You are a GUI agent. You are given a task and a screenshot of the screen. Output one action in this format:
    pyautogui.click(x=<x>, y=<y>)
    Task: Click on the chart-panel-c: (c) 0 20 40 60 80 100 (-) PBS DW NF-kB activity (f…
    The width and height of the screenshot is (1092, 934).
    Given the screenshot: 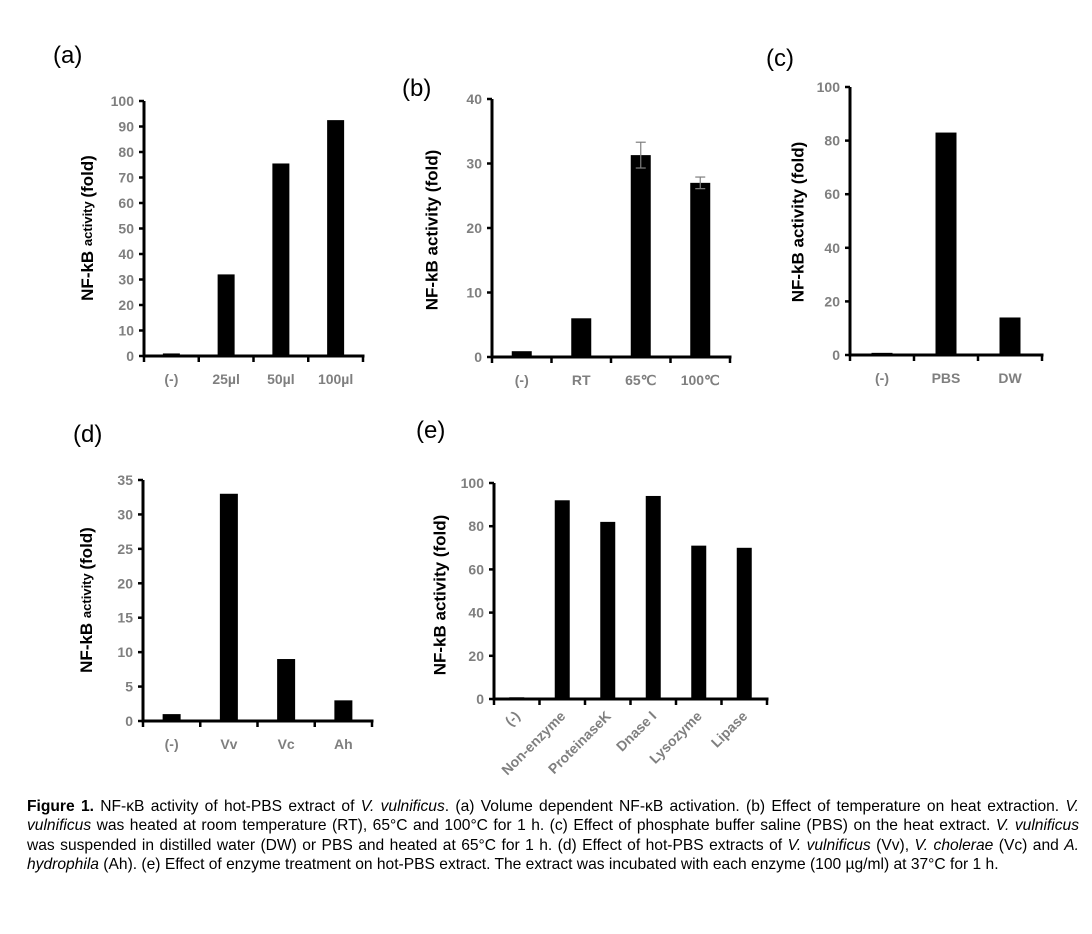 What is the action you would take?
    pyautogui.click(x=905, y=215)
    